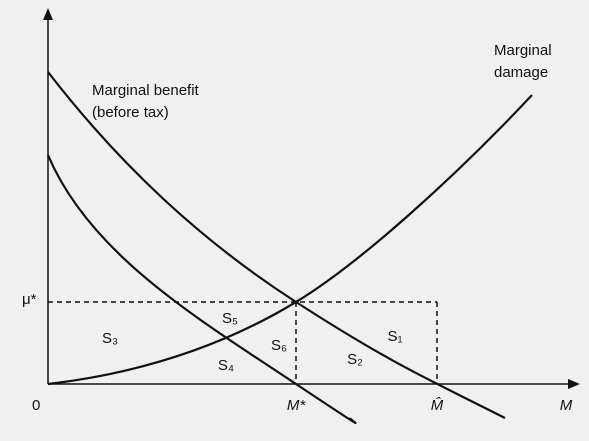 This screenshot has height=441, width=589. What do you see at coordinates (110, 338) in the screenshot?
I see `region-label: S₃` at bounding box center [110, 338].